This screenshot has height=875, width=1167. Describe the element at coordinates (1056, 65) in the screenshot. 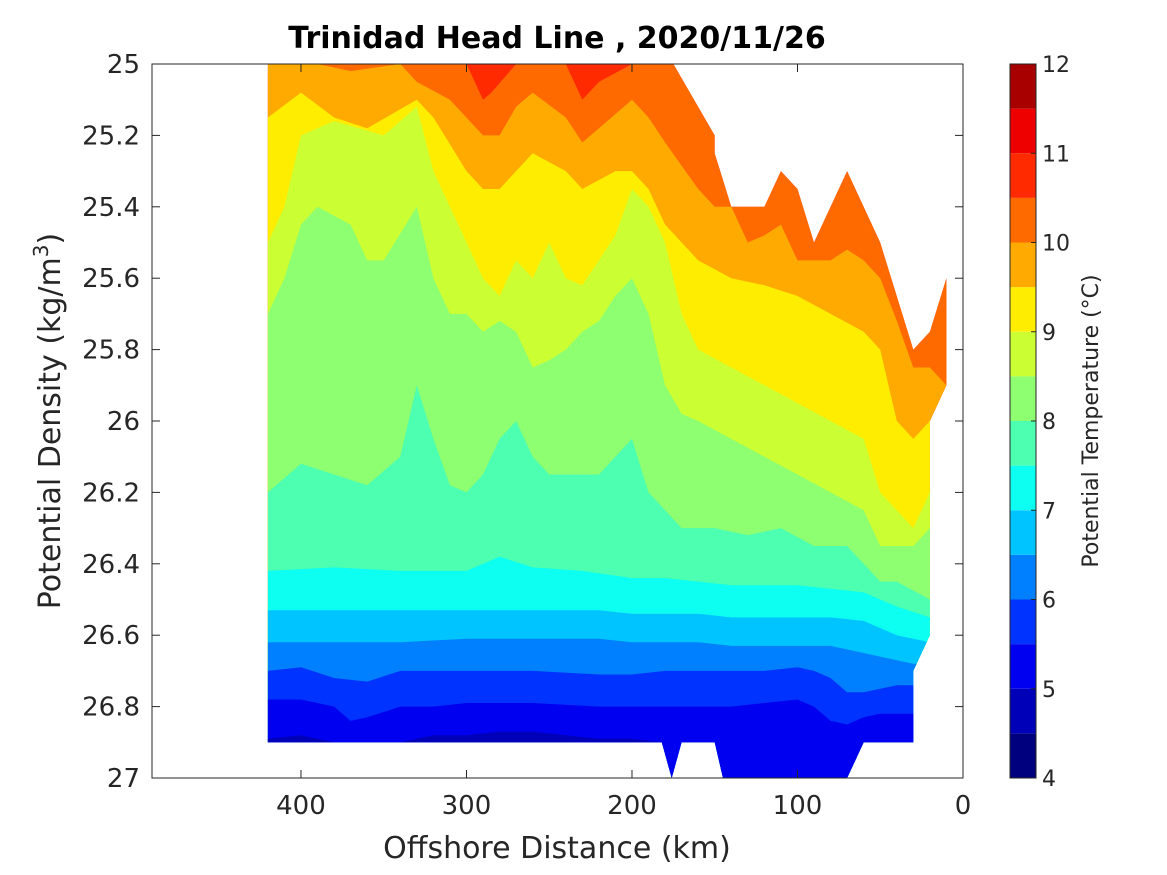

I see `colorbar-tick-label: 12` at that location.